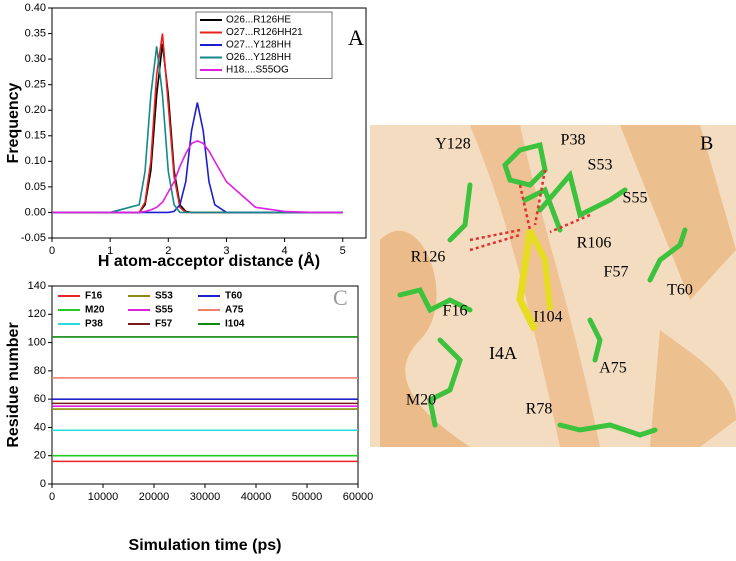 This screenshot has width=736, height=561. I want to click on y-axis-title: Residue number, so click(13, 384).